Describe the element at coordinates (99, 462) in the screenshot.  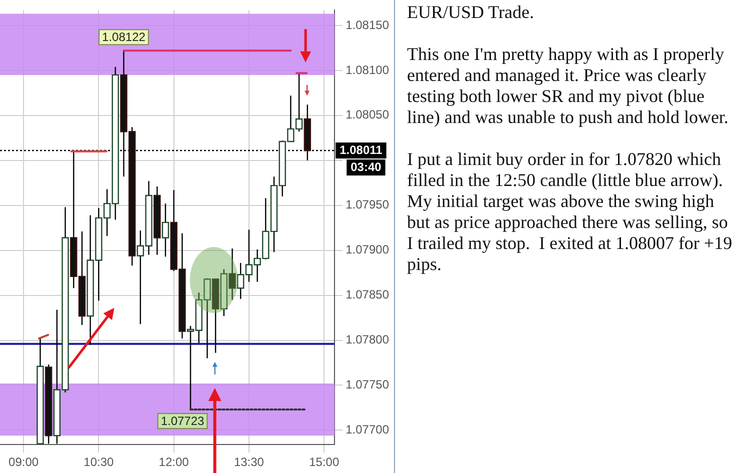
I see `x-tick-label: 10:30` at that location.